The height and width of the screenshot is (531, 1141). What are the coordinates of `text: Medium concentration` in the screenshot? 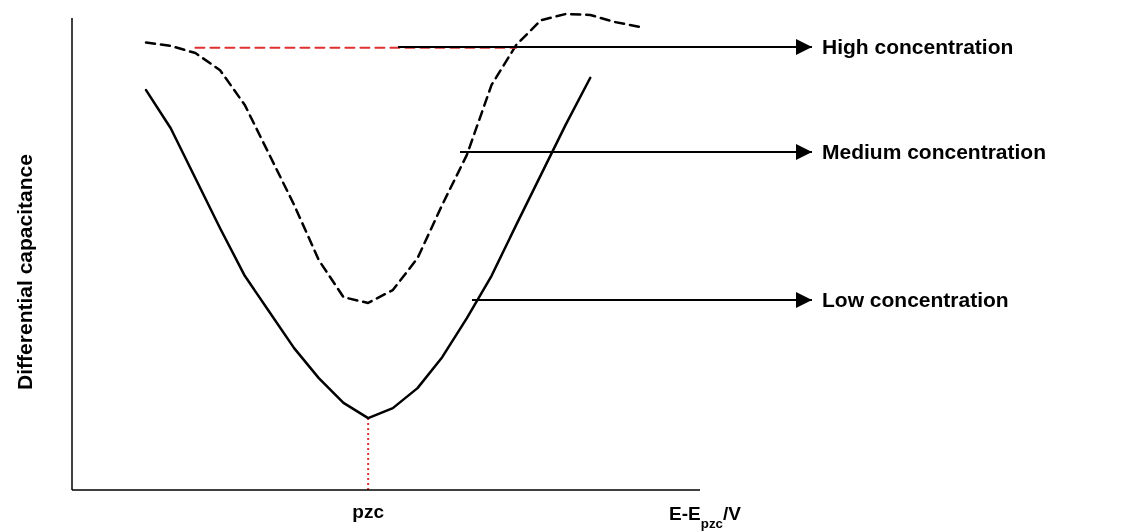 It's located at (934, 151).